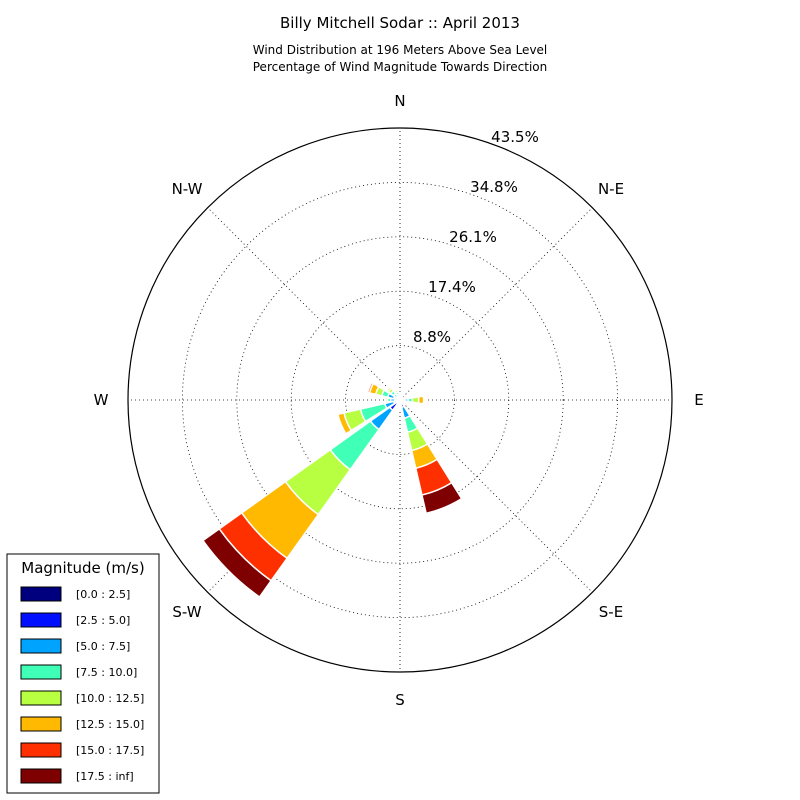  What do you see at coordinates (103, 646) in the screenshot?
I see `legend-label-3: [5.0 : 7.5]` at bounding box center [103, 646].